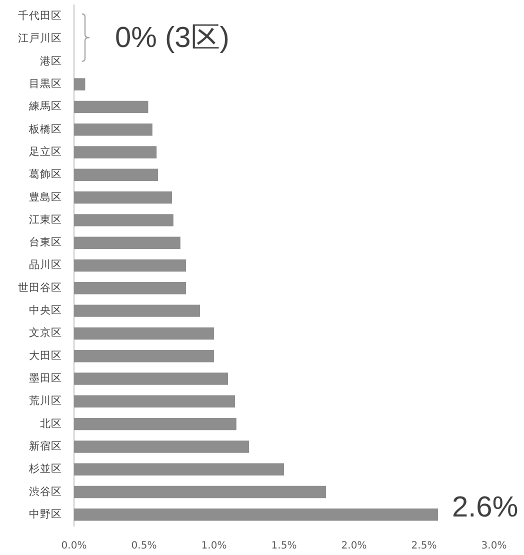  I want to click on y-tick-label: 足立区, so click(45, 151).